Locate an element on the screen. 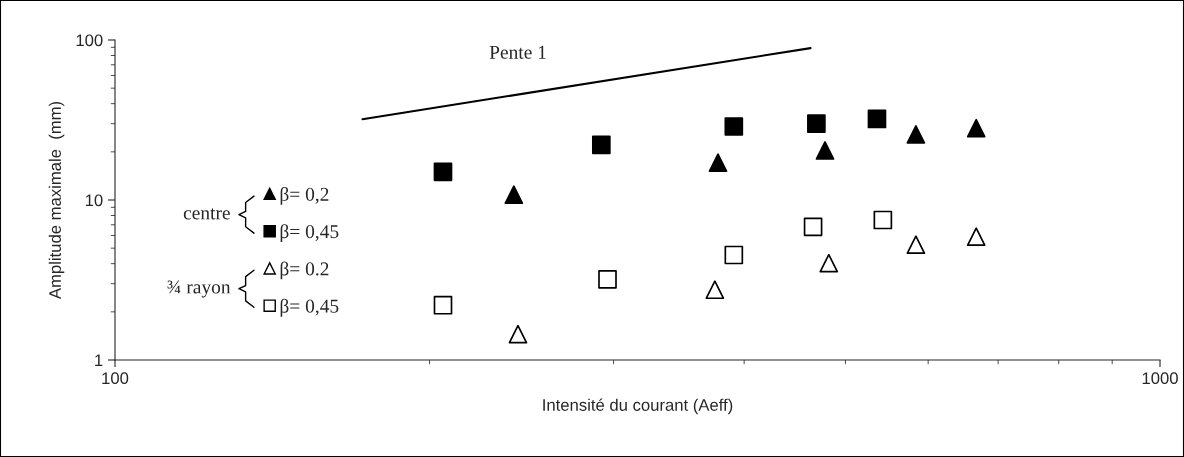 Image resolution: width=1184 pixels, height=457 pixels. y-tick-label: 10 is located at coordinates (94, 200).